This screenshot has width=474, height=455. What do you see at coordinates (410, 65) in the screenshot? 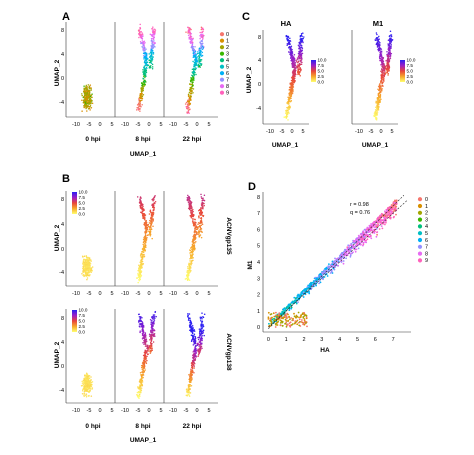
I see `colorbar-tick: 7.5` at bounding box center [410, 65].